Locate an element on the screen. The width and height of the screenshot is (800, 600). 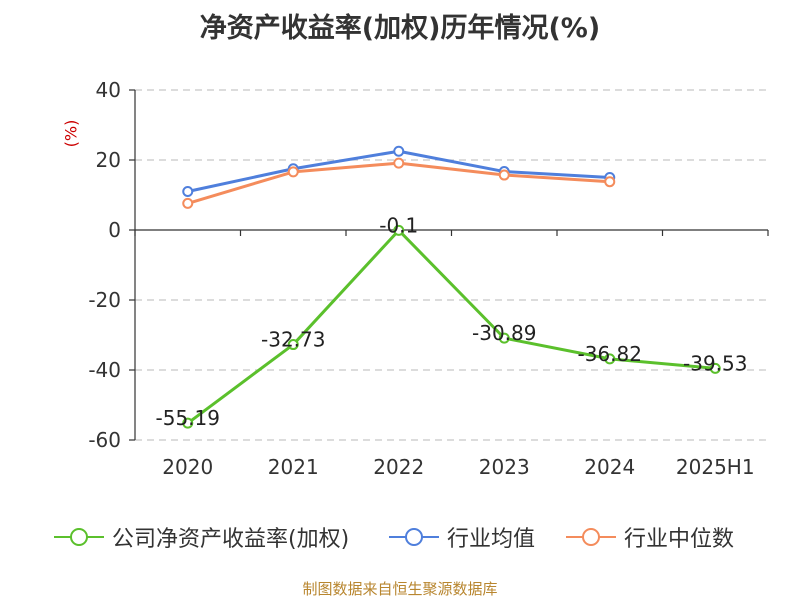
x-tick-label-0: 2020 is located at coordinates (187, 467).